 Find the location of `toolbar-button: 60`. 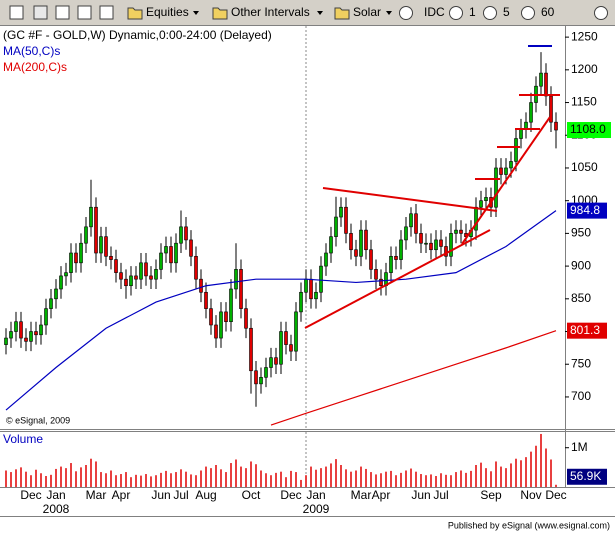

toolbar-button: 60 is located at coordinates (548, 12).